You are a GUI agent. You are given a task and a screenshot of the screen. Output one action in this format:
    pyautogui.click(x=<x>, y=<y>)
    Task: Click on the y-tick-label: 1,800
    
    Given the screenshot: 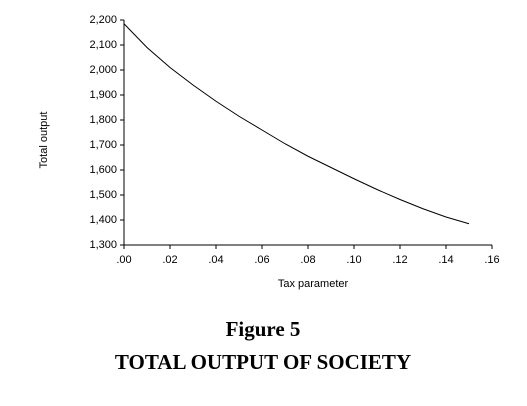 What is the action you would take?
    pyautogui.click(x=103, y=120)
    